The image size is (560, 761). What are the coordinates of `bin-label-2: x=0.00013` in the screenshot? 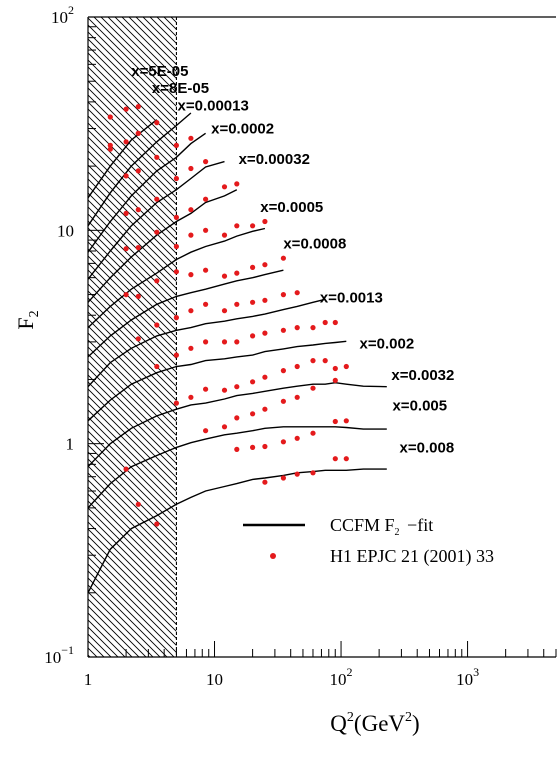 It's located at (213, 105).